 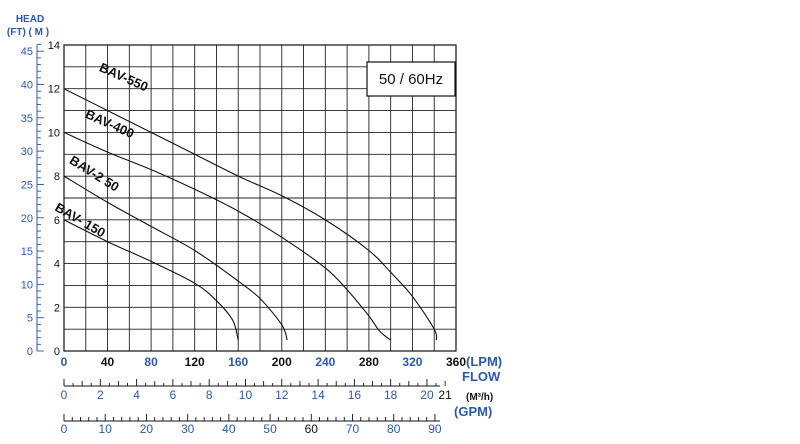 I want to click on frequency-label: 50 / 60Hz, so click(x=411, y=79).